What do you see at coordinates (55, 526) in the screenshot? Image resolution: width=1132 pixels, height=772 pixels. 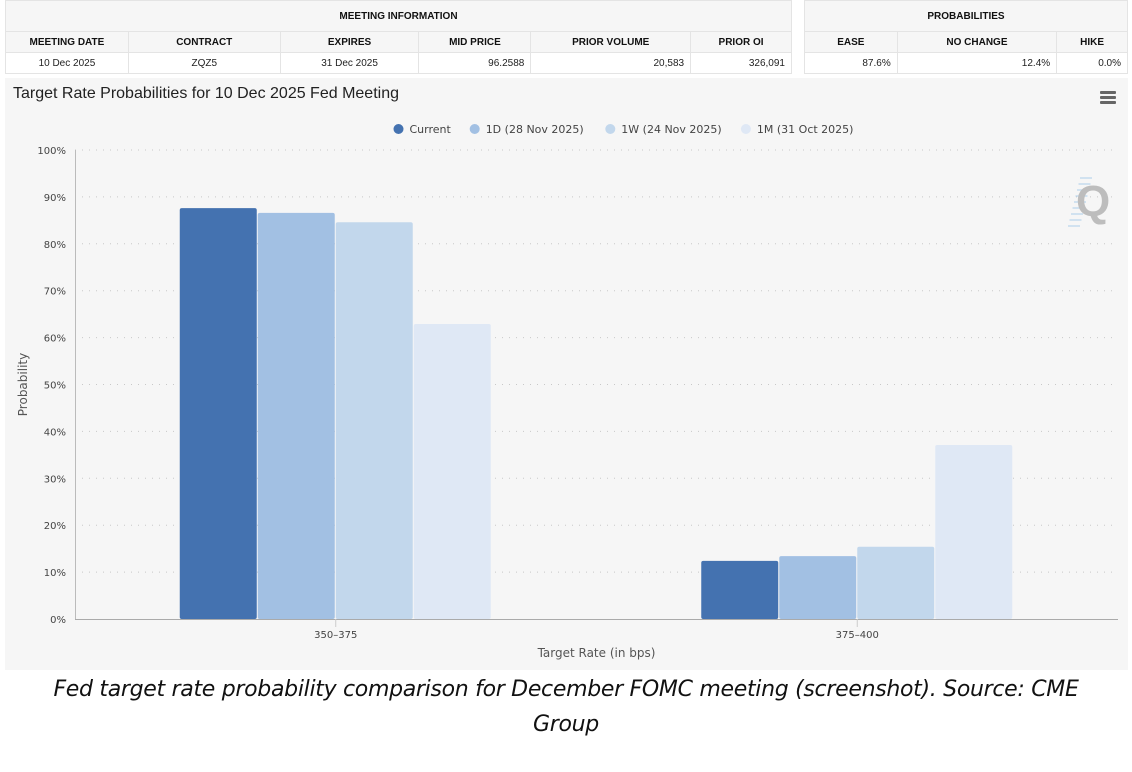 I see `y-tick-label: 20%` at bounding box center [55, 526].